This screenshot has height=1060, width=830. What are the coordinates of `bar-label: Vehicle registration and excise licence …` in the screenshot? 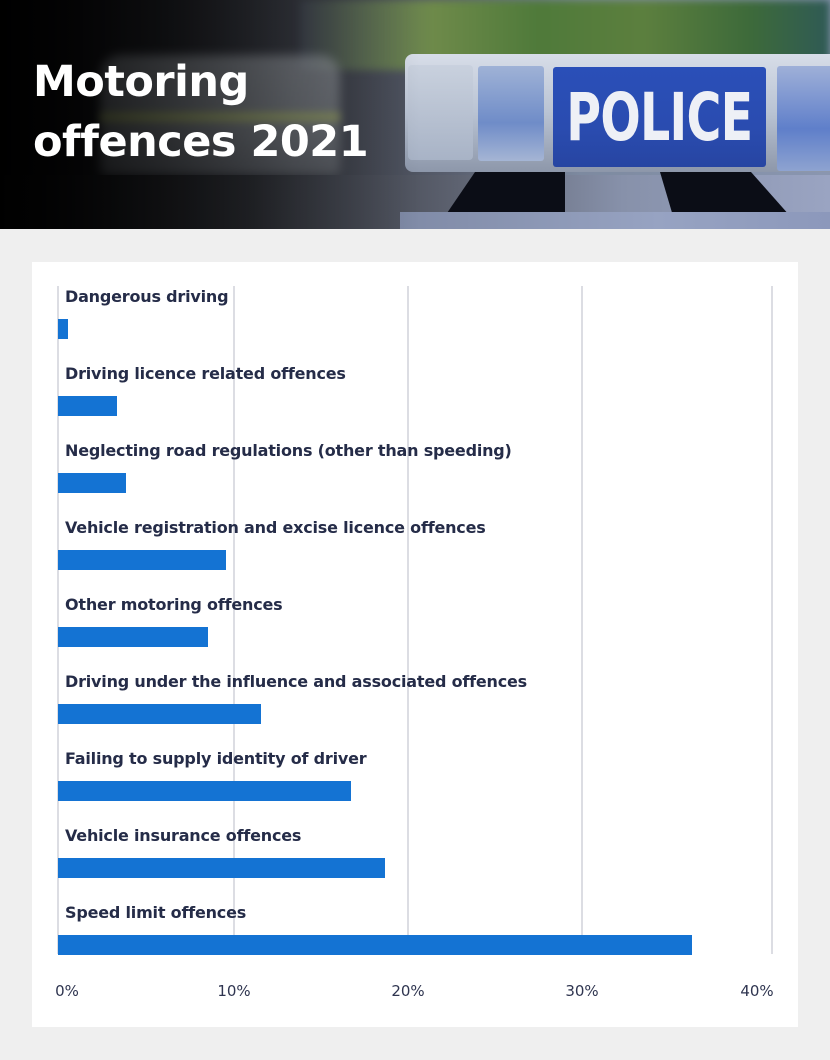 It's located at (275, 527).